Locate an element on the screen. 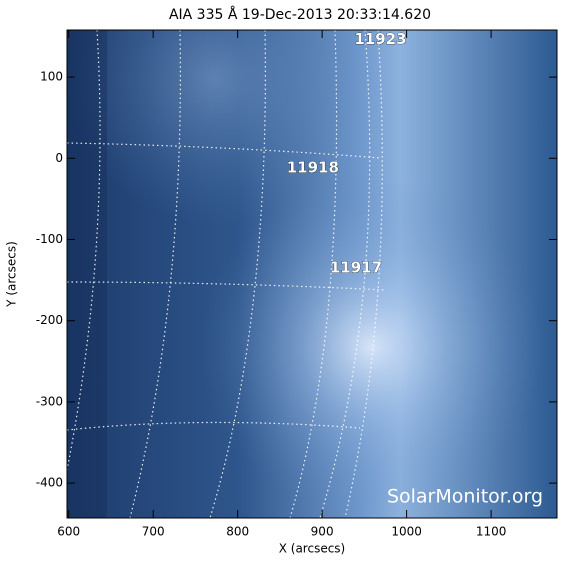 The width and height of the screenshot is (564, 564). region-label: 11917 is located at coordinates (356, 267).